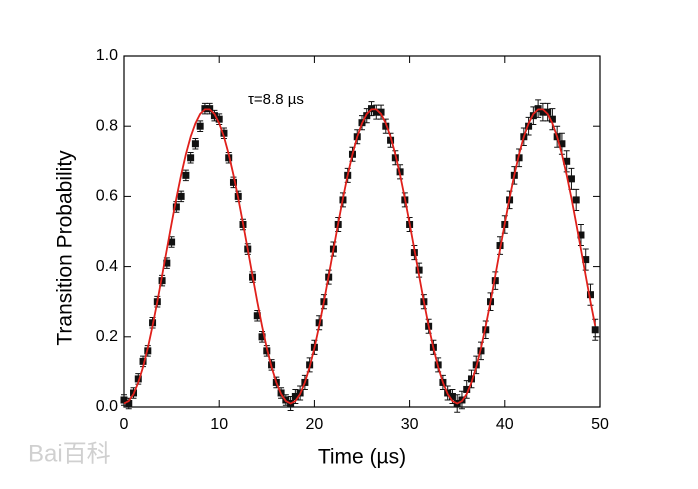  What do you see at coordinates (65, 248) in the screenshot?
I see `y-axis-label: Transition Probability` at bounding box center [65, 248].